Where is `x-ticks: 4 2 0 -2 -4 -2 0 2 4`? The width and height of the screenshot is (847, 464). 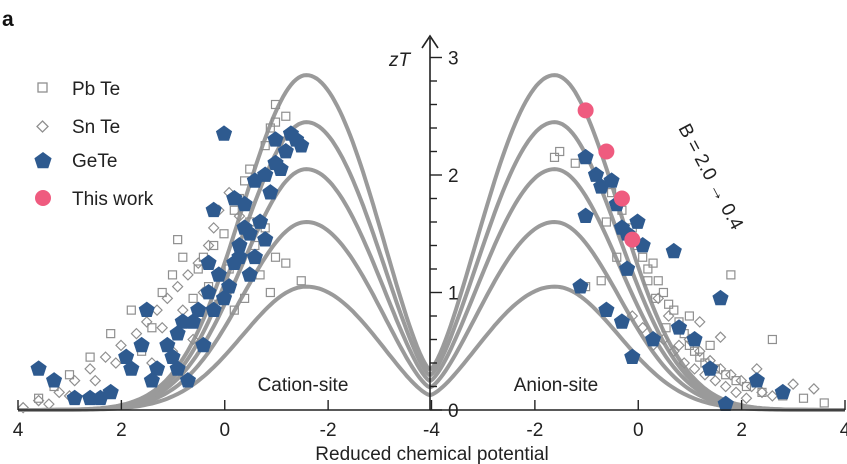
x-ticks: 4 2 0 -2 -4 -2 0 2 4 is located at coordinates (430, 420).